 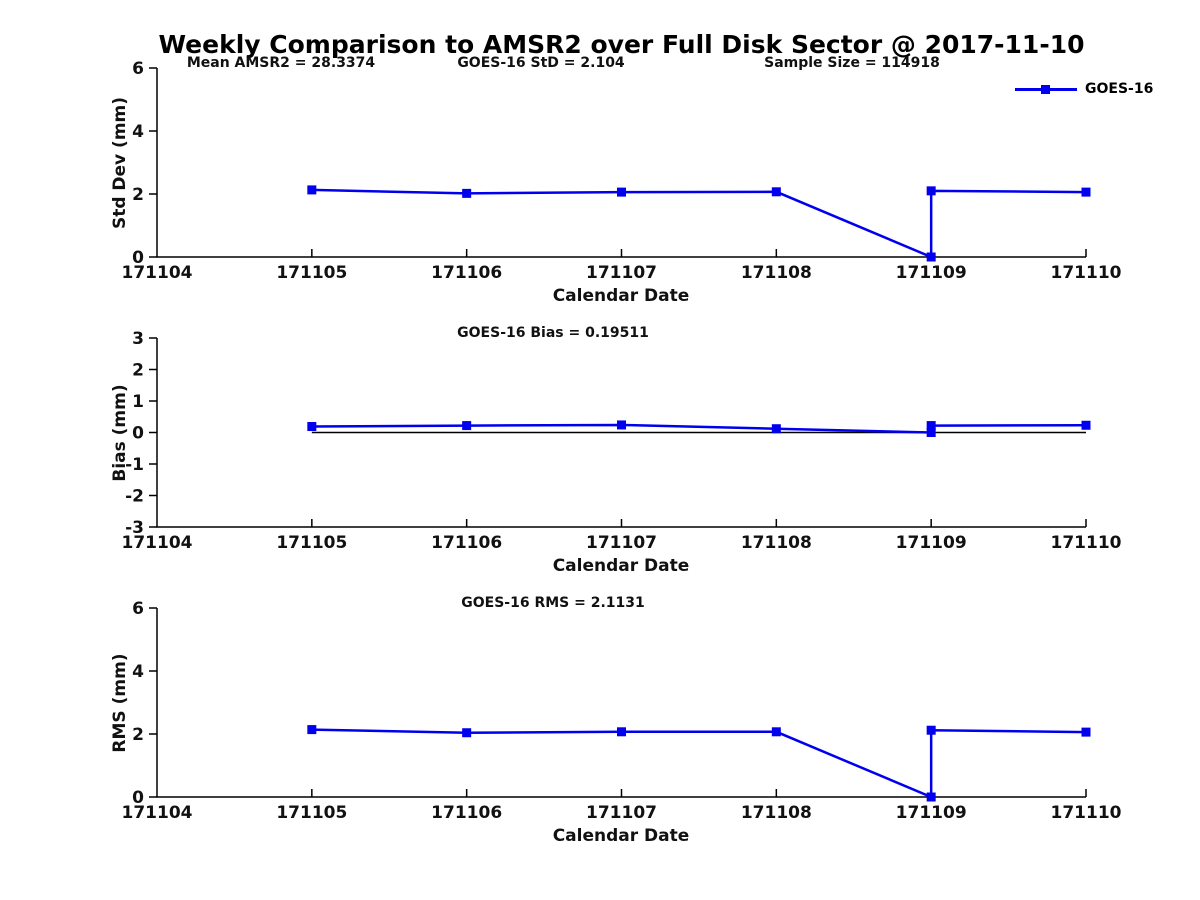 What do you see at coordinates (1045, 89) in the screenshot?
I see `legend-marker-icon` at bounding box center [1045, 89].